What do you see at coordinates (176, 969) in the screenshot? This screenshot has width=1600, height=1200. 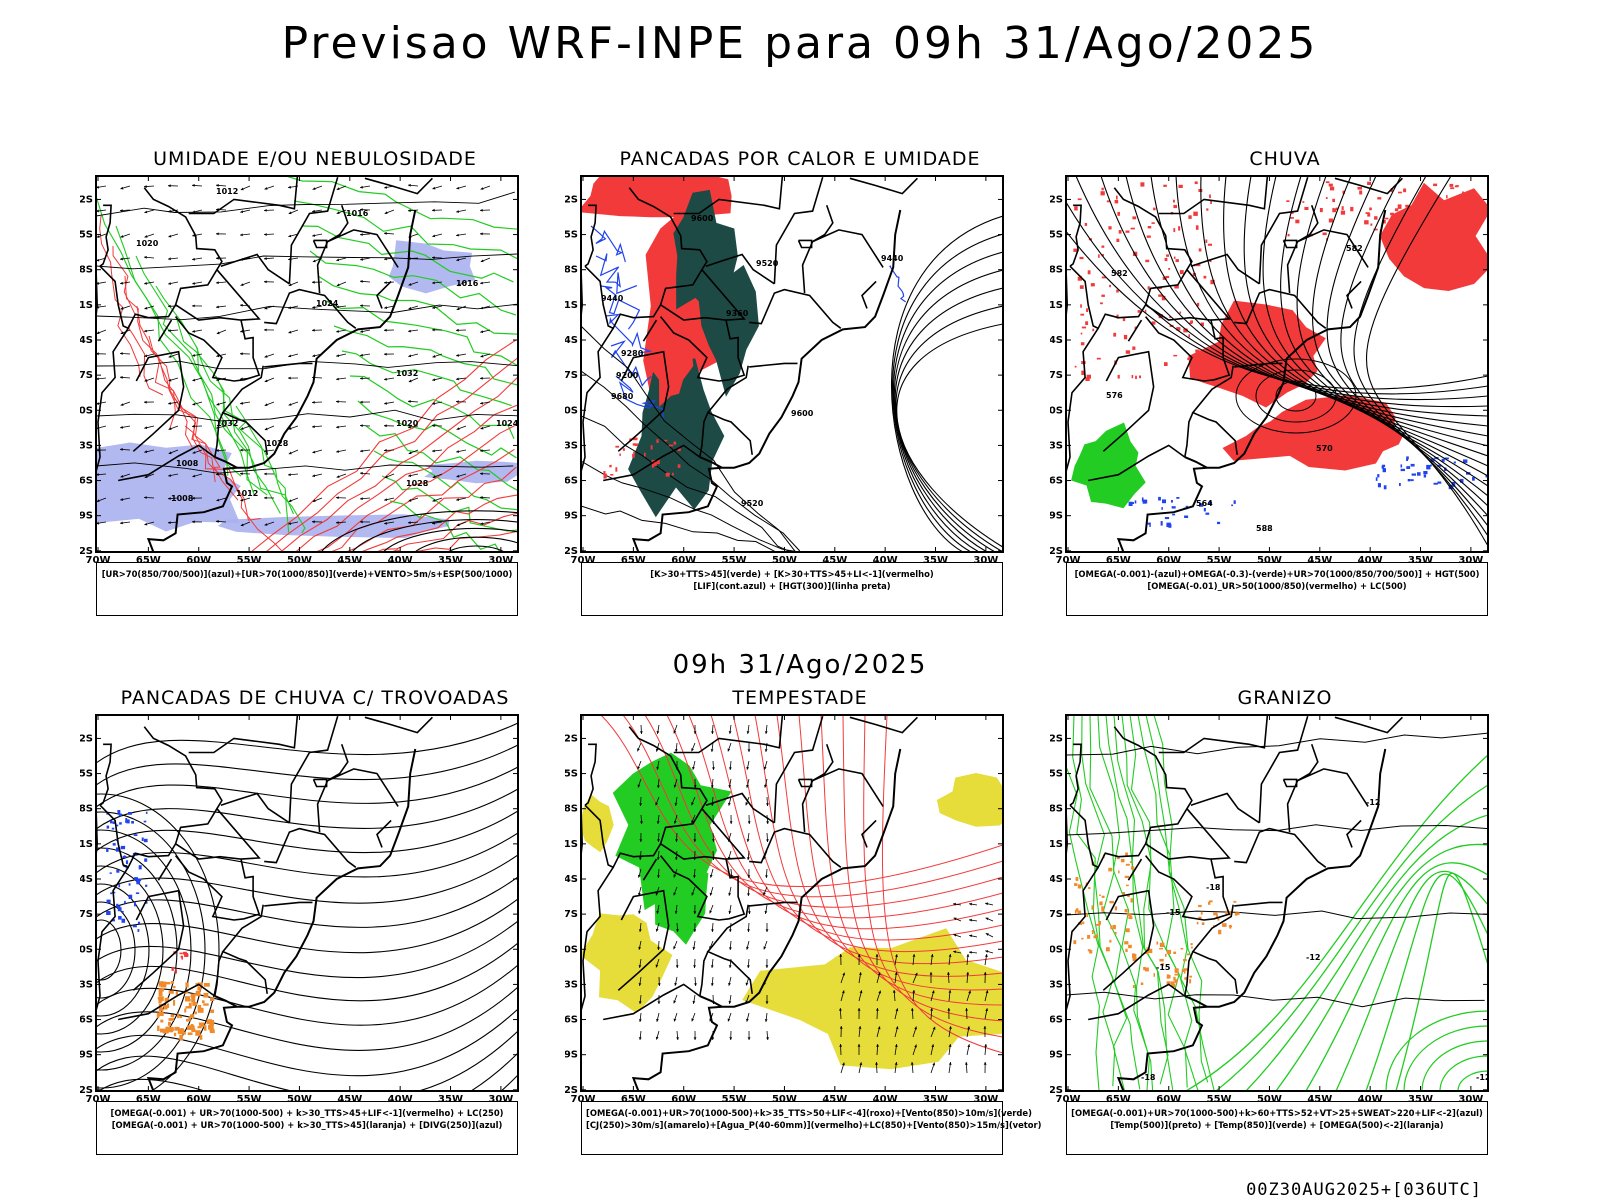 I see `convection-speck-red` at bounding box center [176, 969].